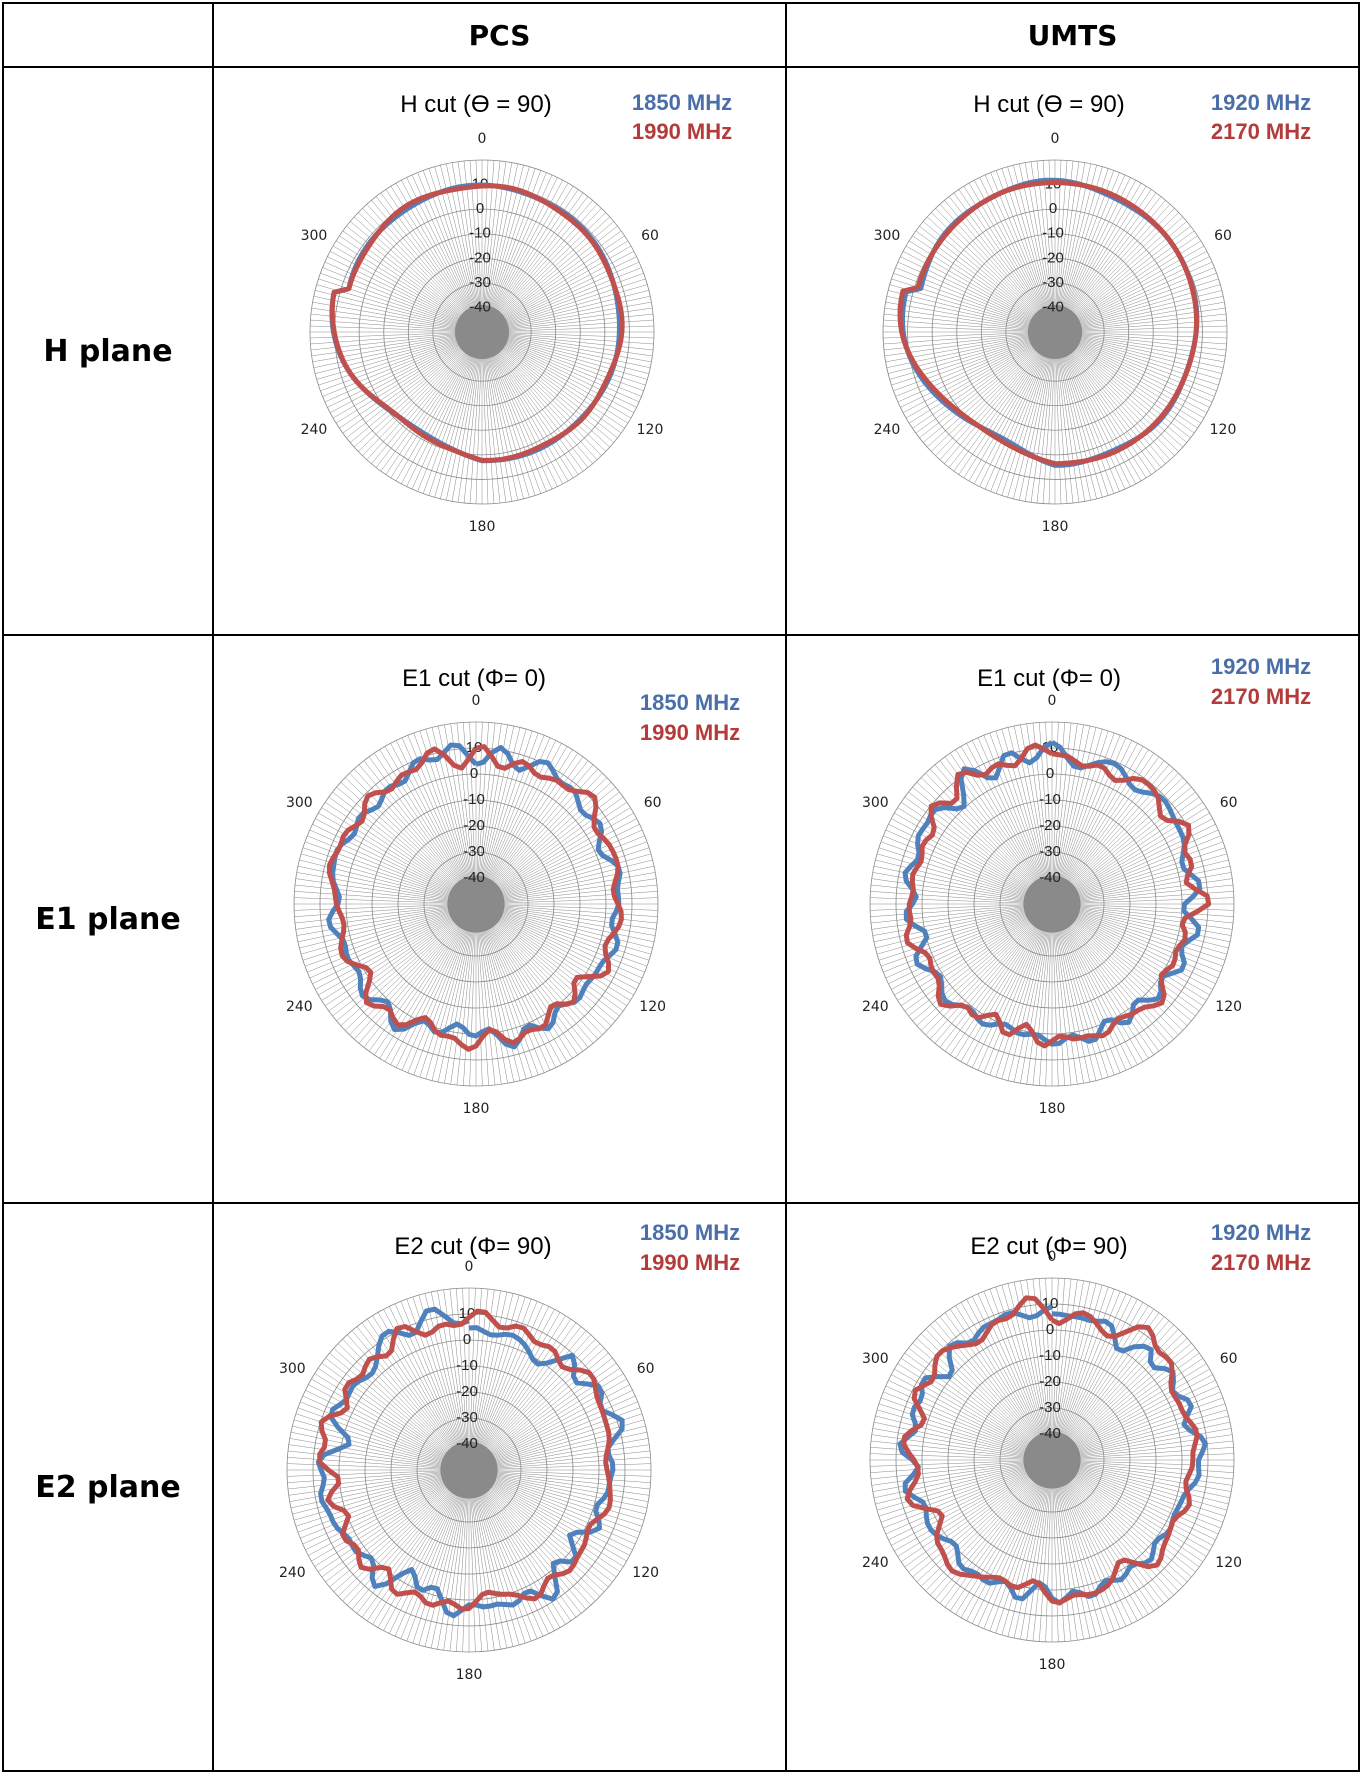 This screenshot has width=1362, height=1772. Describe the element at coordinates (108, 351) in the screenshot. I see `row-label-h-plane: H plane` at that location.